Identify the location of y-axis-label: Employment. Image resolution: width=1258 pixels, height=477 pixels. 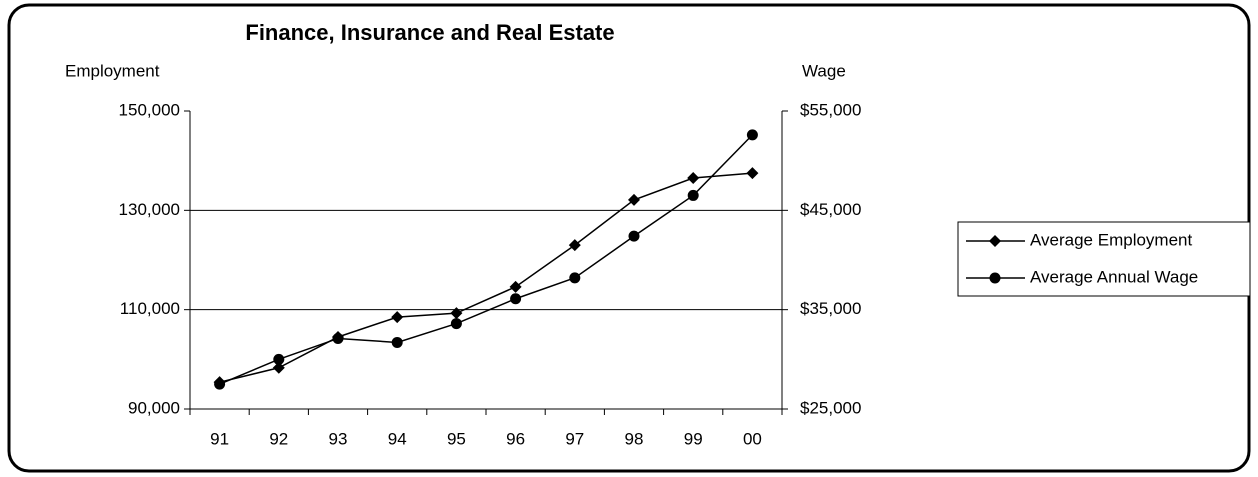
(112, 70).